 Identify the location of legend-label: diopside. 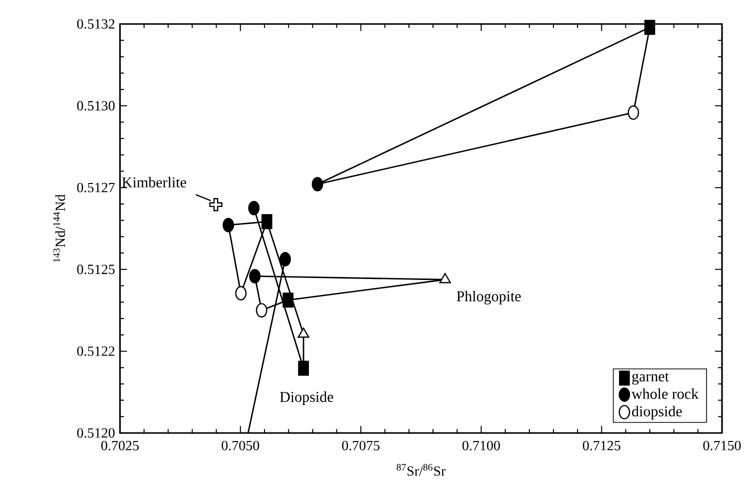
(657, 413).